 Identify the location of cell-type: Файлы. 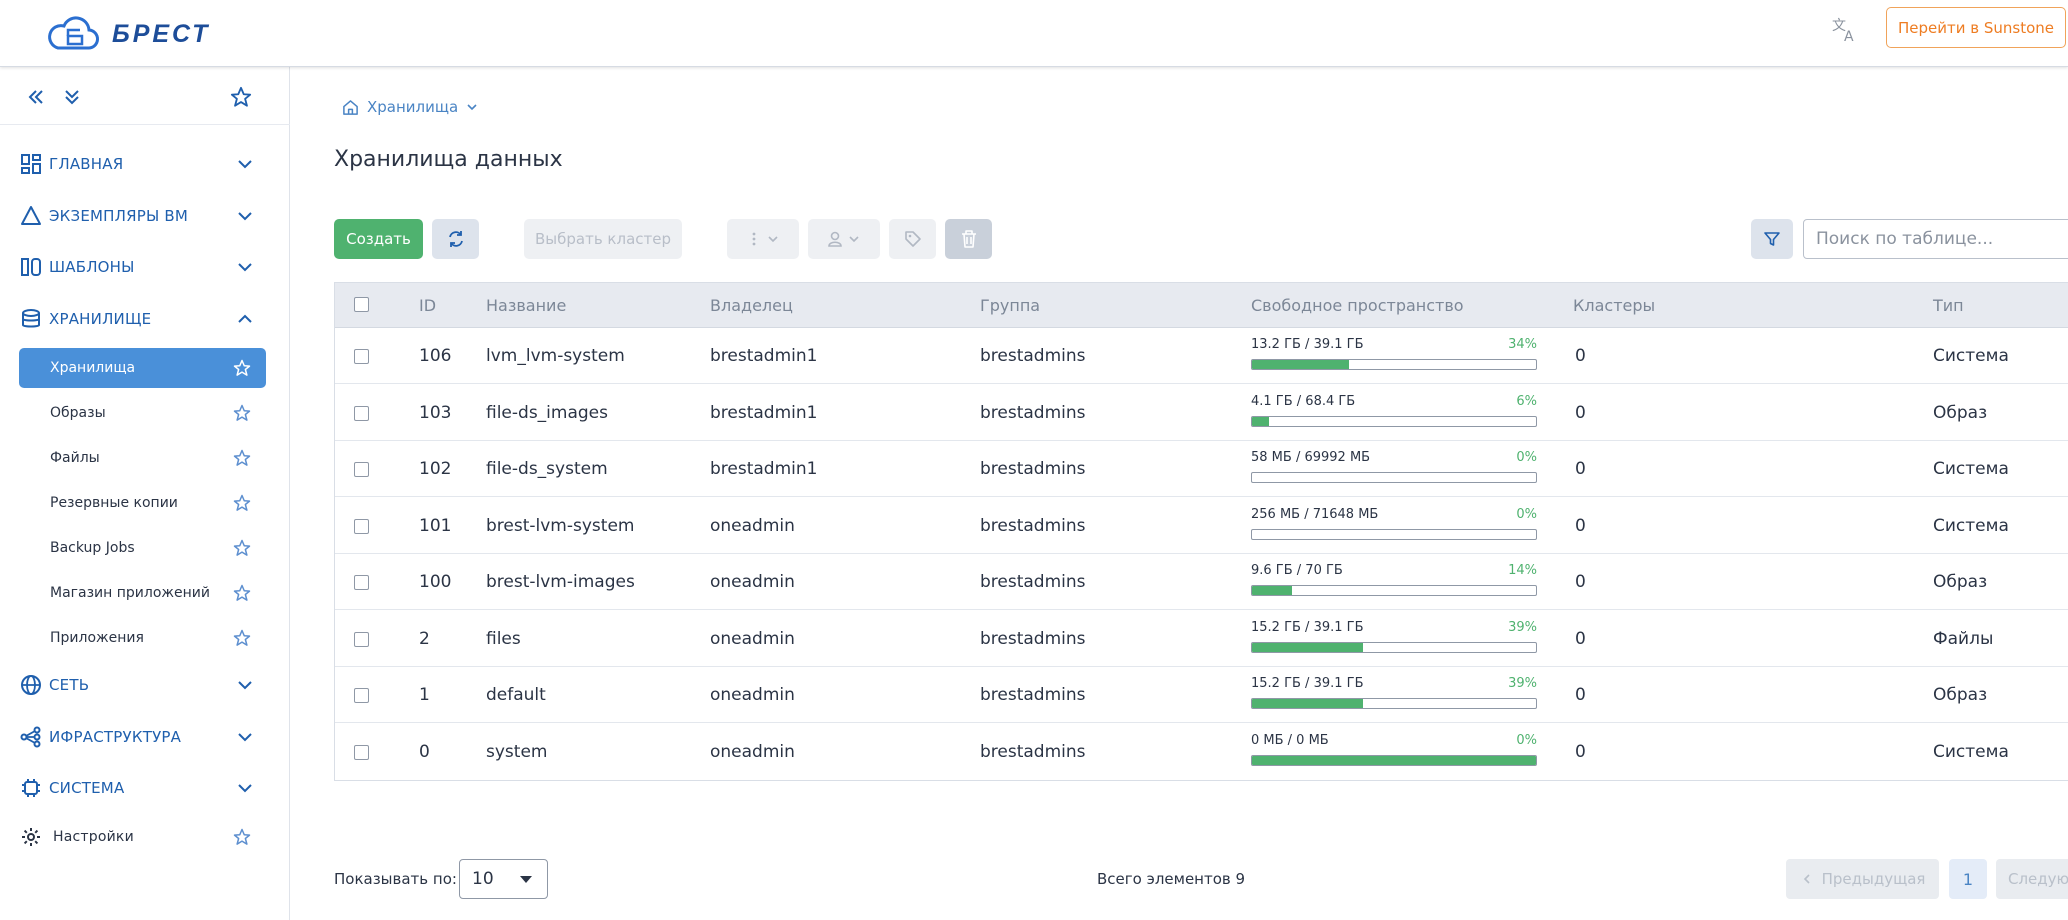
(1963, 638).